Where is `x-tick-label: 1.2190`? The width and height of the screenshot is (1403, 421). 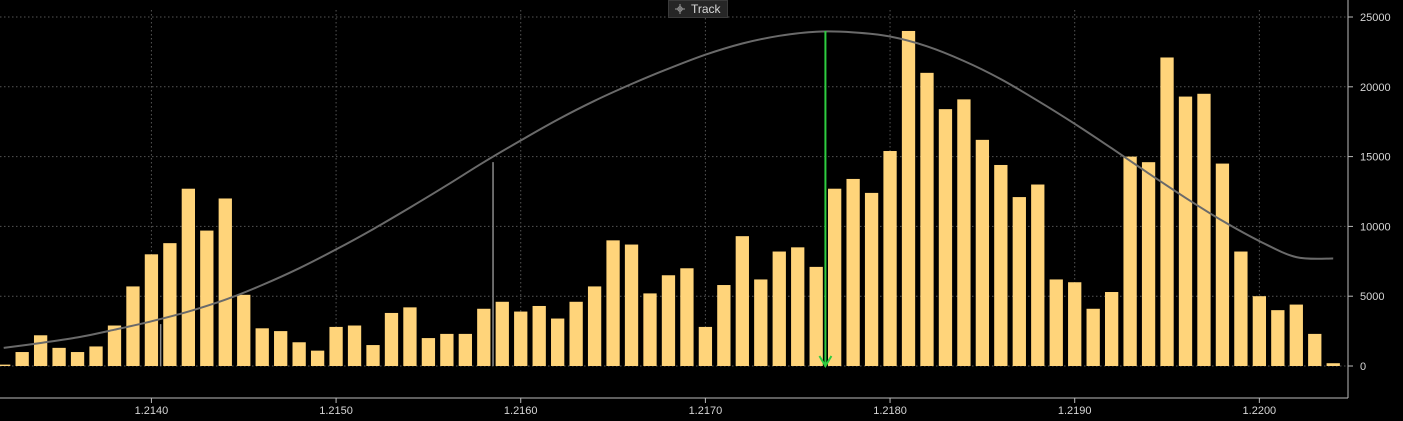 x-tick-label: 1.2190 is located at coordinates (1075, 411).